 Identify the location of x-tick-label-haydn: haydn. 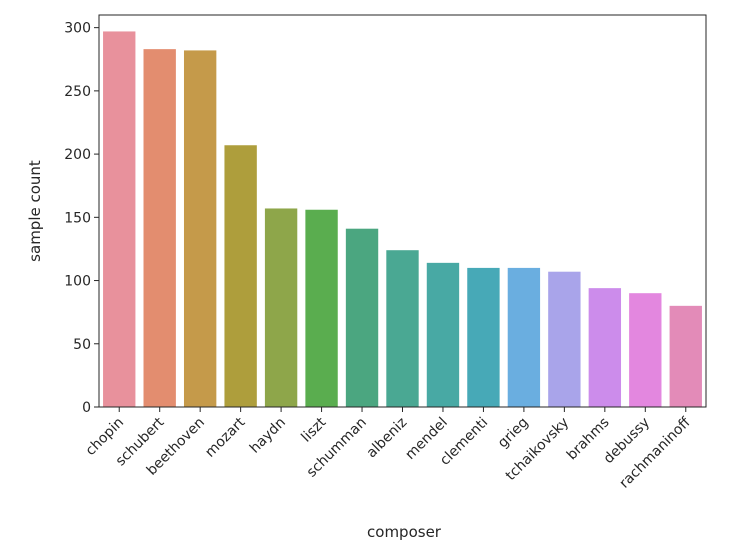
(268, 436).